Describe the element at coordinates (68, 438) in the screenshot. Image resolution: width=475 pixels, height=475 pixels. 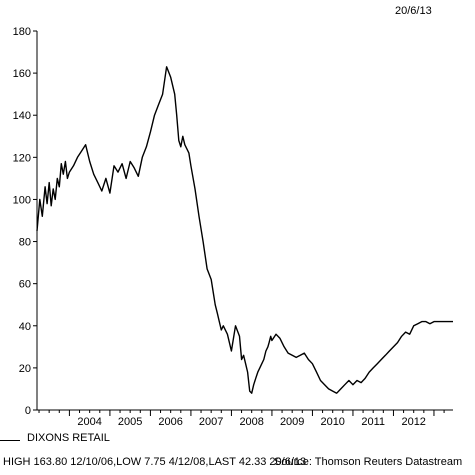
I see `legend-label: DIXONS RETAIL` at that location.